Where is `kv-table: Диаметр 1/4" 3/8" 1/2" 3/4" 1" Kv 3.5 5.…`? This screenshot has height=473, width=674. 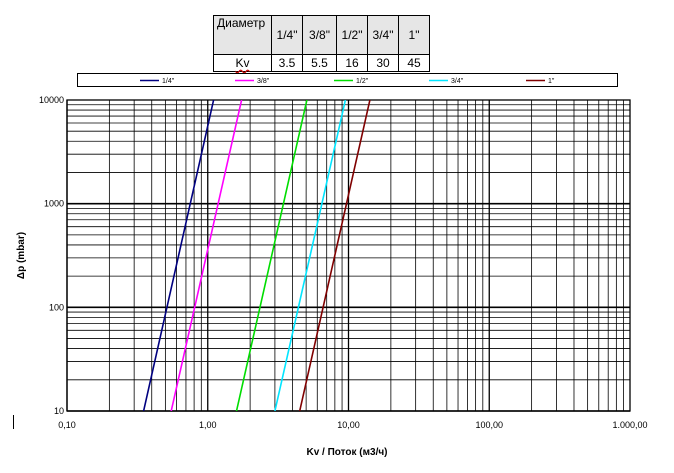 kv-table: Диаметр 1/4" 3/8" 1/2" 3/4" 1" Kv 3.5 5.… is located at coordinates (321, 43).